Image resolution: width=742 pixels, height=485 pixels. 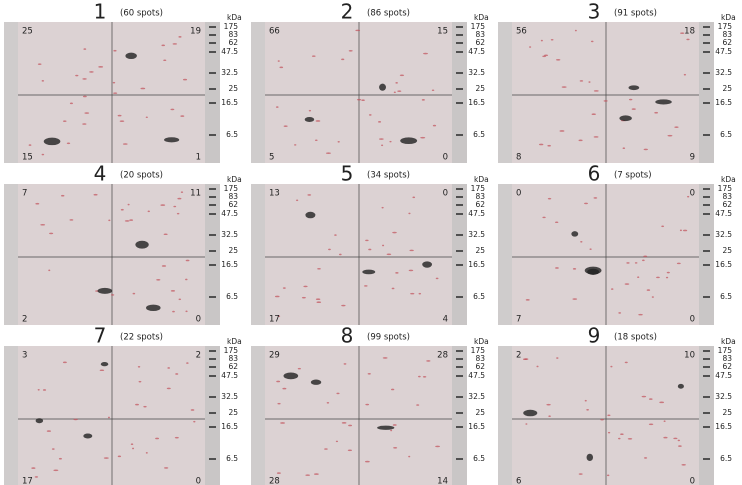 I want to click on quadrant-count: 13, so click(x=274, y=194).